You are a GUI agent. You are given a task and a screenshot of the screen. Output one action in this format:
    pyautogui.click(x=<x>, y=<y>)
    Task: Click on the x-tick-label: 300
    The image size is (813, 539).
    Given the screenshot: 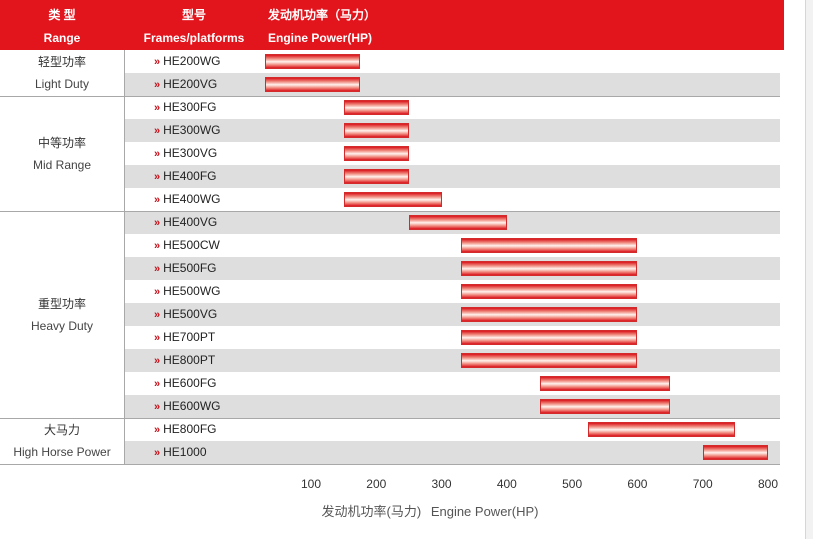 What is the action you would take?
    pyautogui.click(x=441, y=484)
    